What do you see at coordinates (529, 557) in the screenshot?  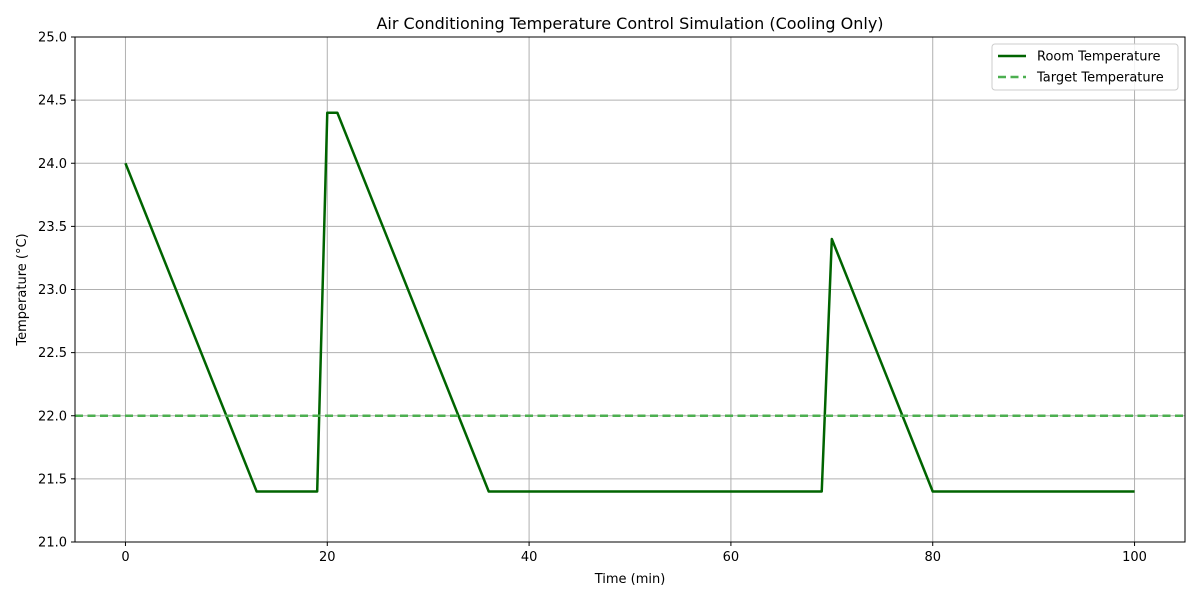 I see `x-tick-label: 40` at bounding box center [529, 557].